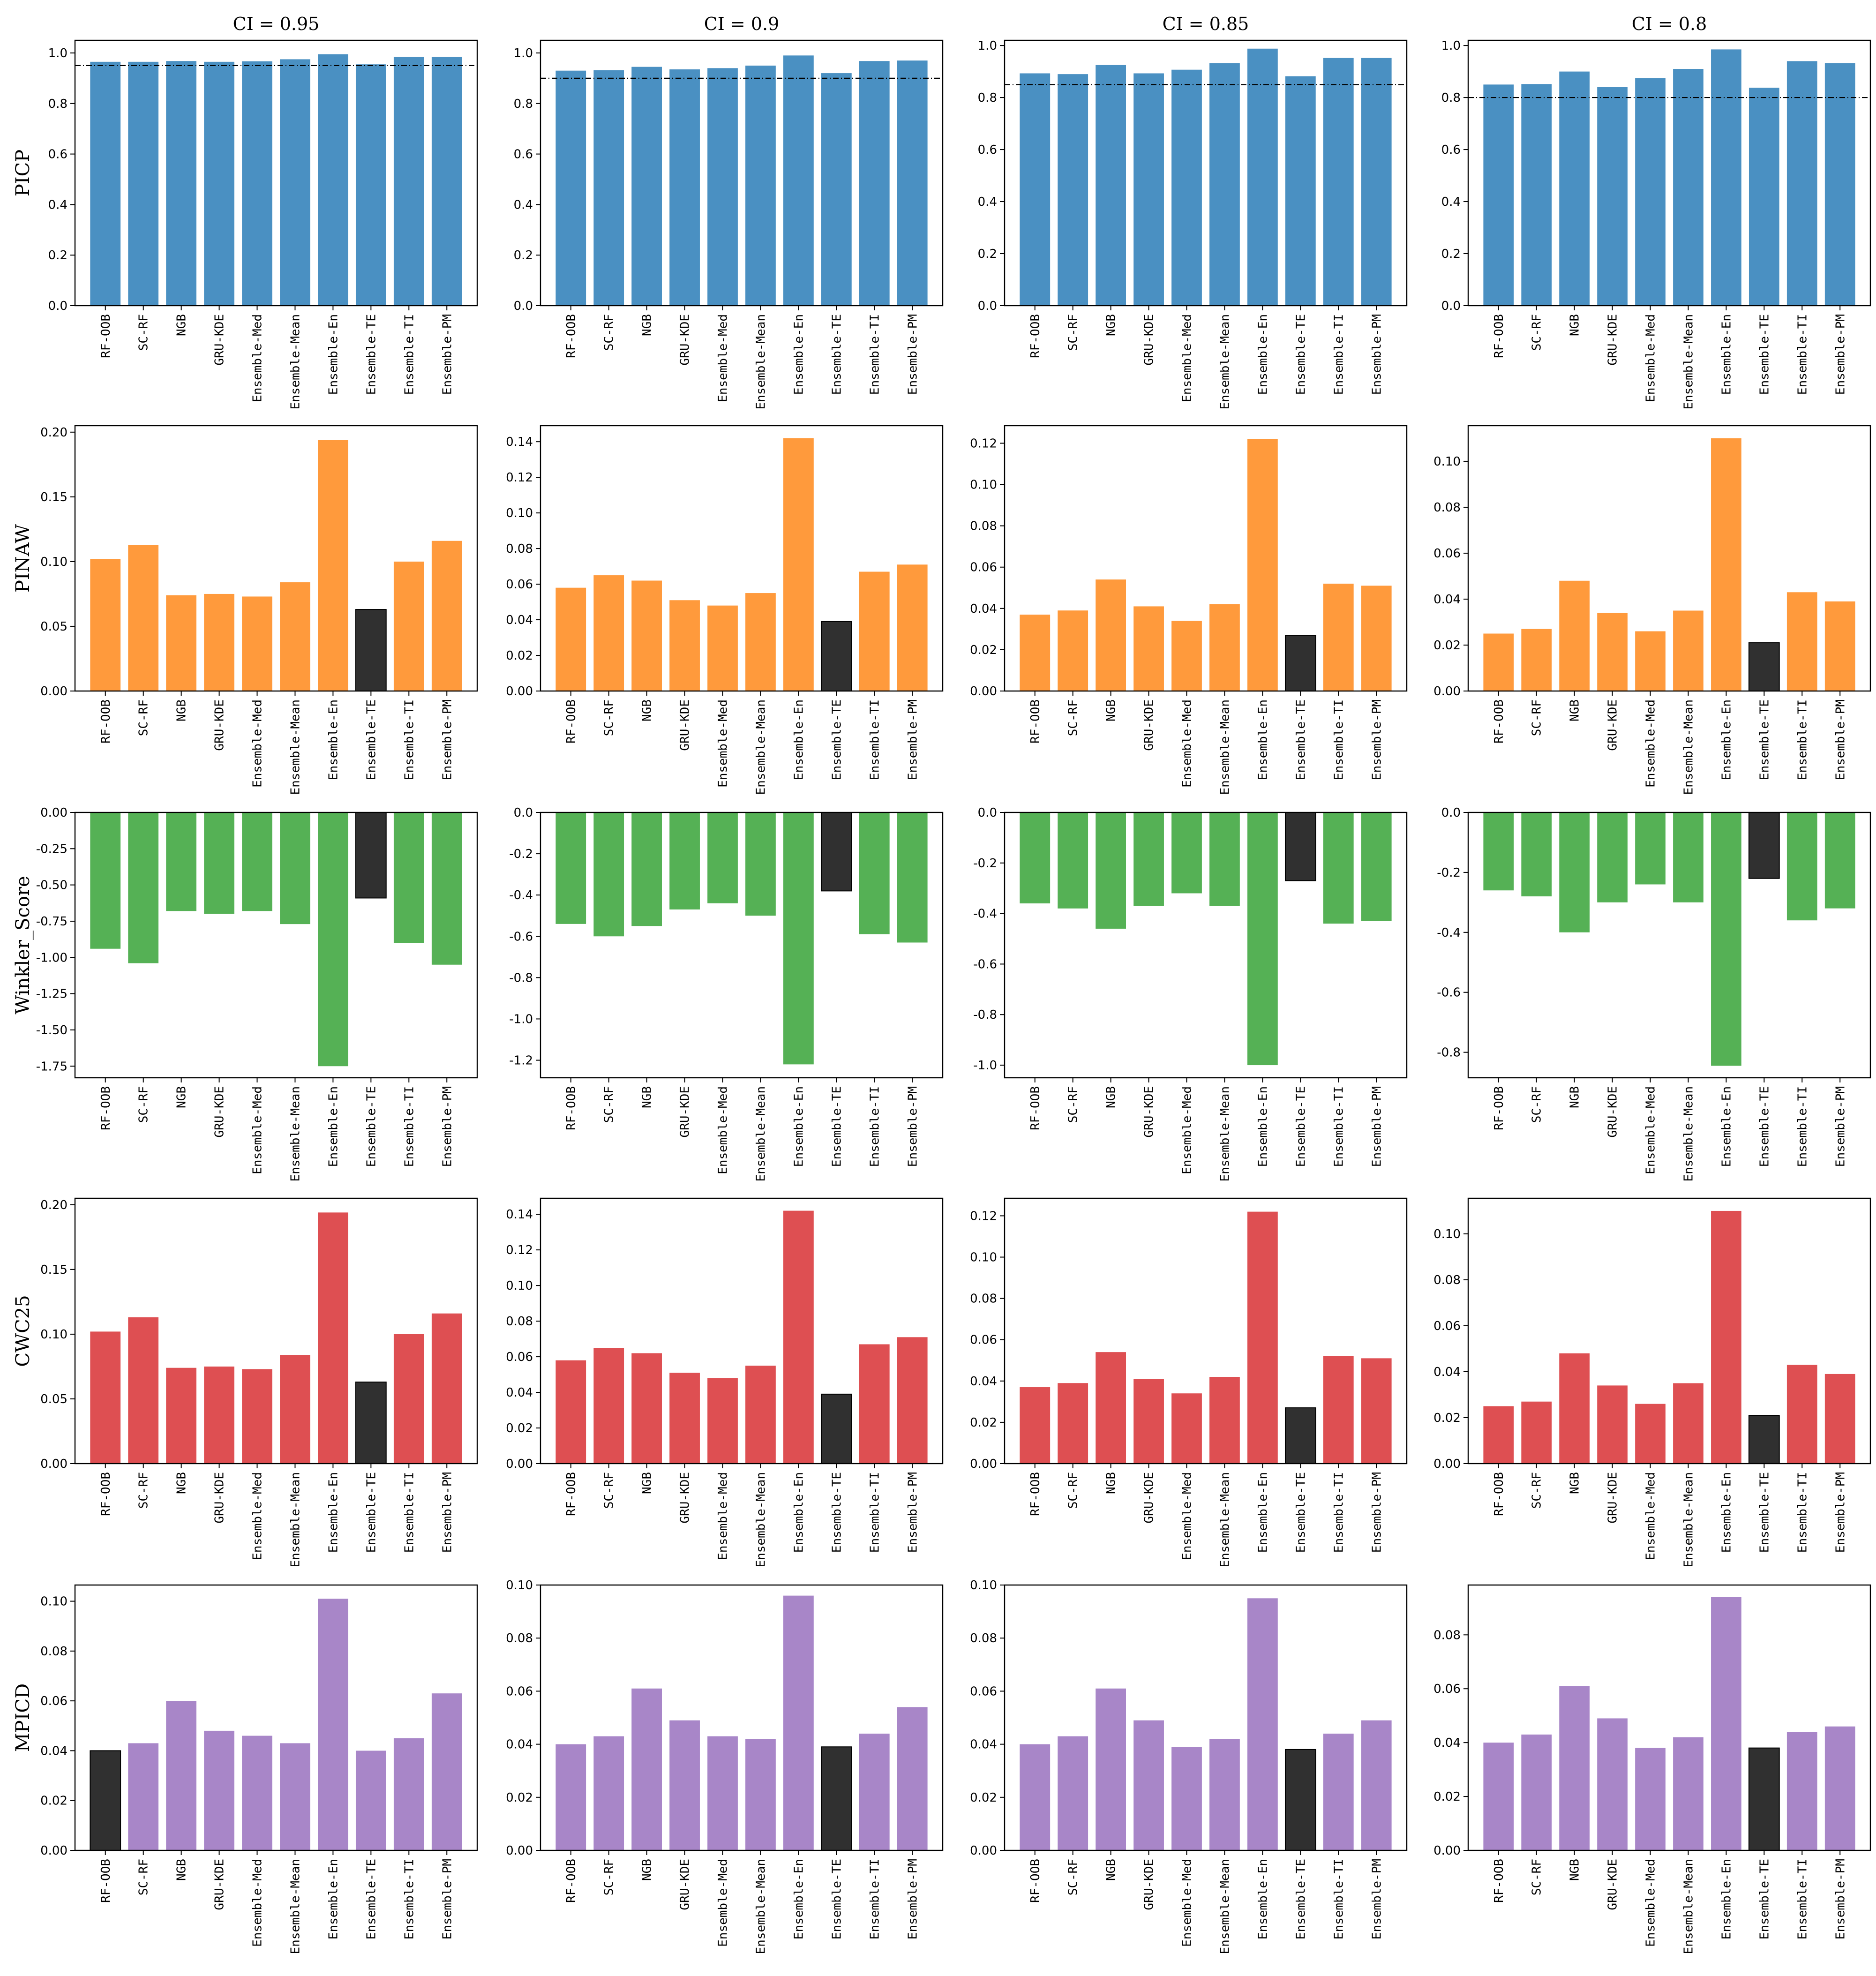 The image size is (1876, 1976). What do you see at coordinates (23, 1331) in the screenshot?
I see `y-axis-label: CWC25` at bounding box center [23, 1331].